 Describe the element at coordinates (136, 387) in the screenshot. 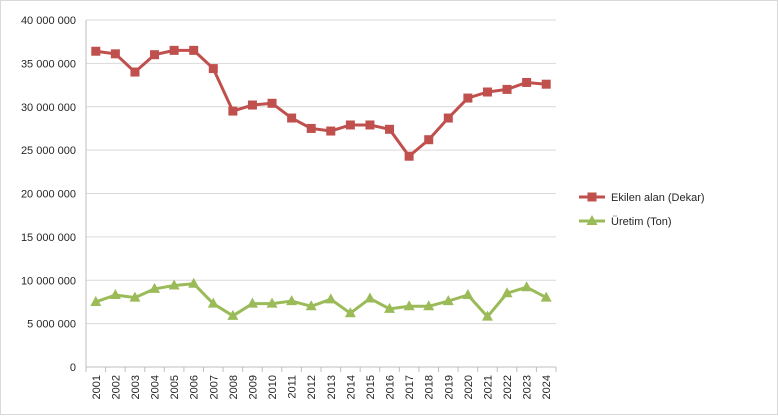

I see `x-tick-label: 2003` at that location.